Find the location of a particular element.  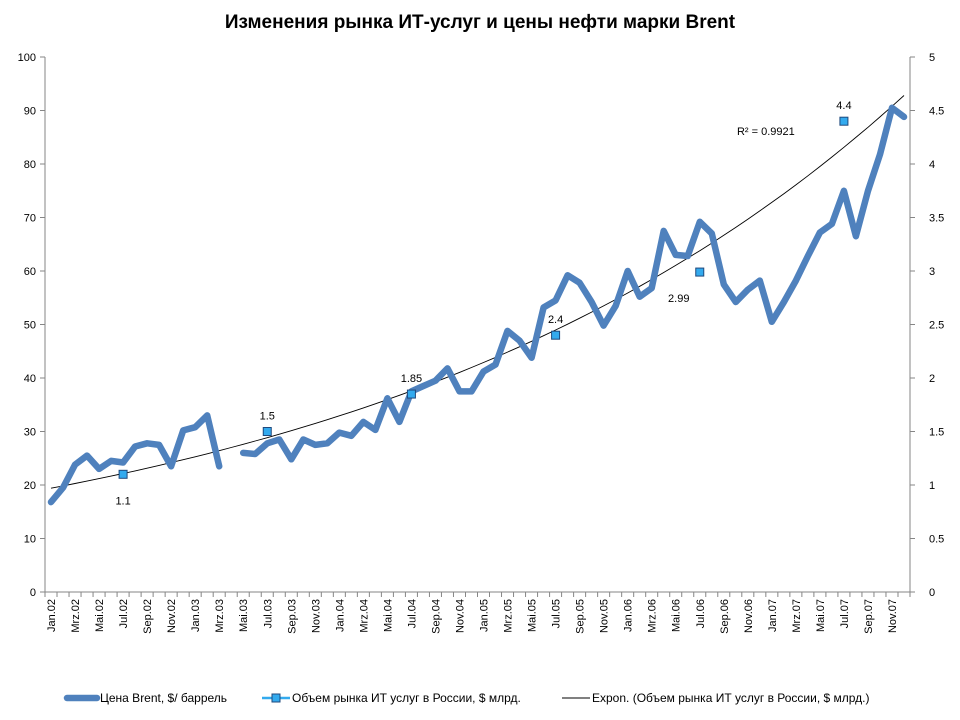

x-tick-label: Sep.03 is located at coordinates (292, 616).